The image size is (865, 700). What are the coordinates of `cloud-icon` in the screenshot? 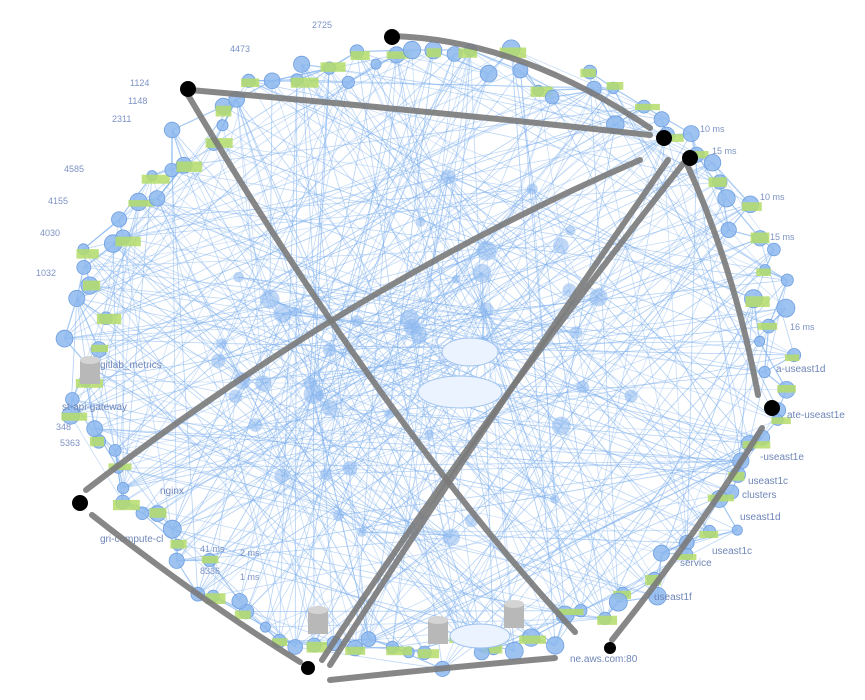 It's located at (480, 636).